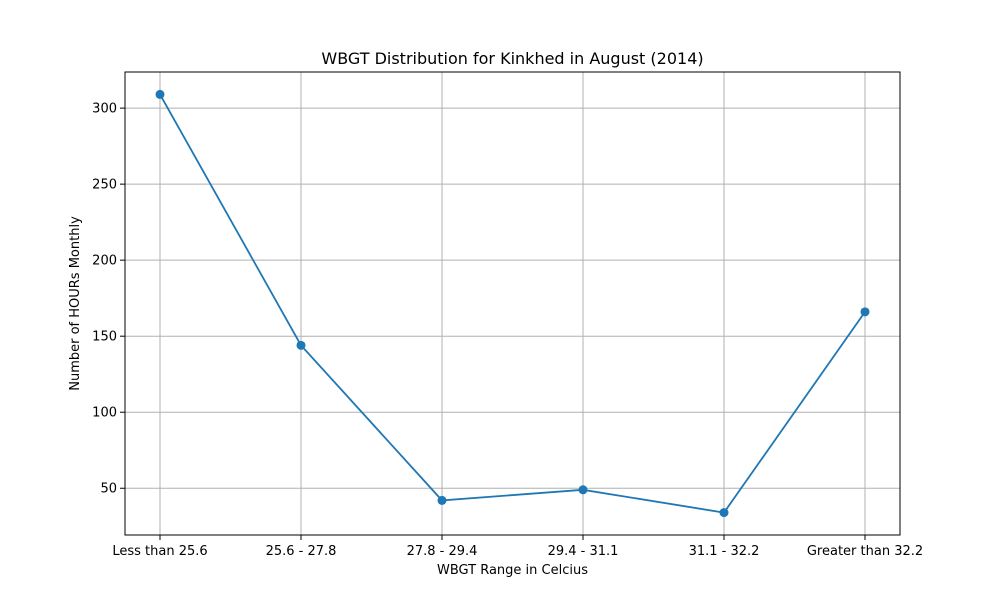 The image size is (1000, 600). I want to click on x-tick-label: Less than 25.6, so click(159, 551).